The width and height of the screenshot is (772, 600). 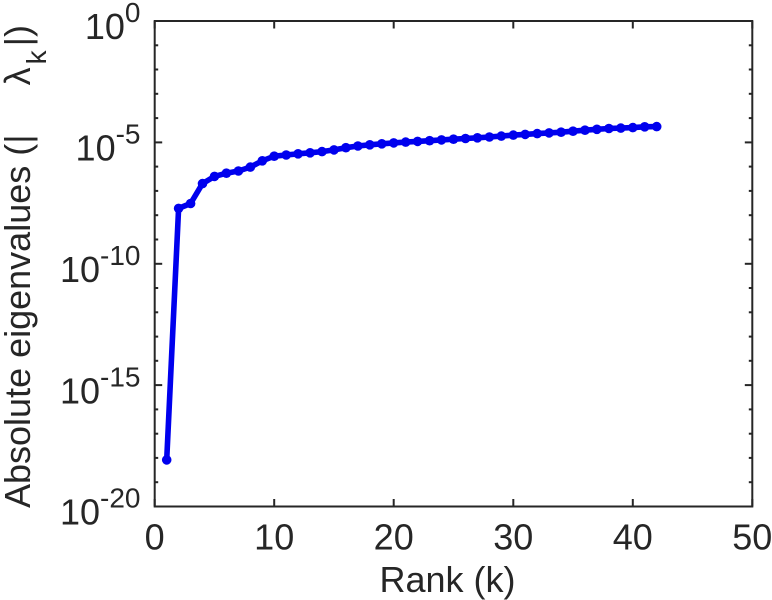 What do you see at coordinates (394, 537) in the screenshot?
I see `svg-text: 20` at bounding box center [394, 537].